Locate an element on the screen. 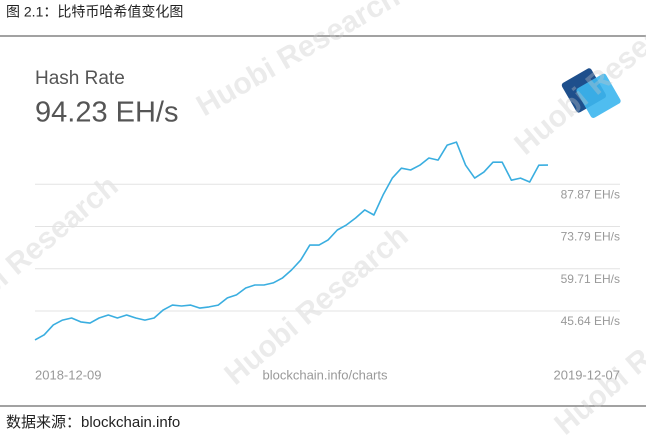 The width and height of the screenshot is (646, 440). y-tick-label: 45.64 EH/s is located at coordinates (590, 321).